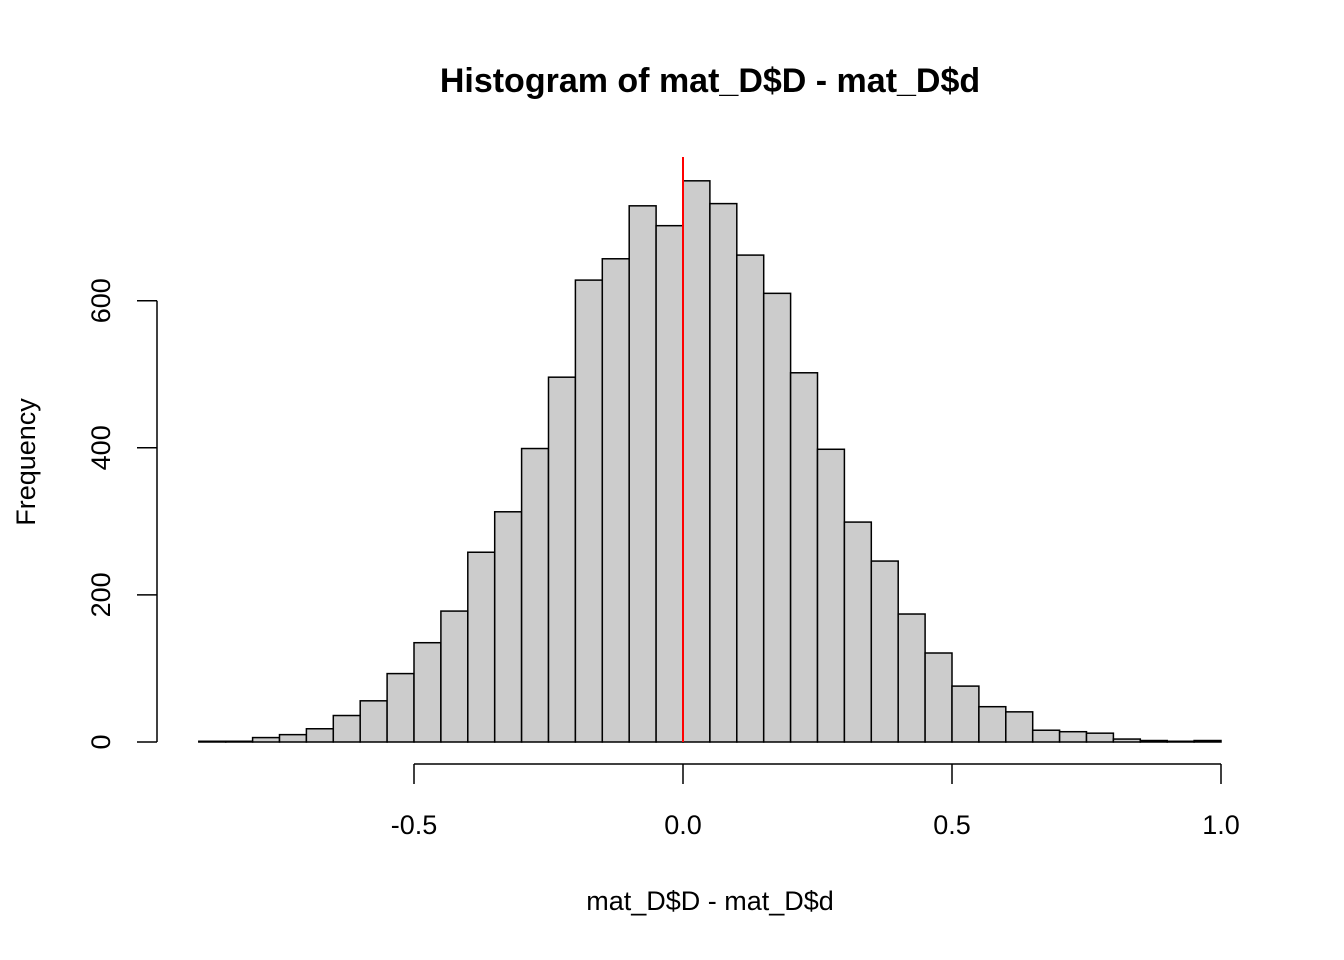 The image size is (1344, 960). Describe the element at coordinates (710, 901) in the screenshot. I see `x-axis-label: mat_D$D - mat_D$d` at that location.